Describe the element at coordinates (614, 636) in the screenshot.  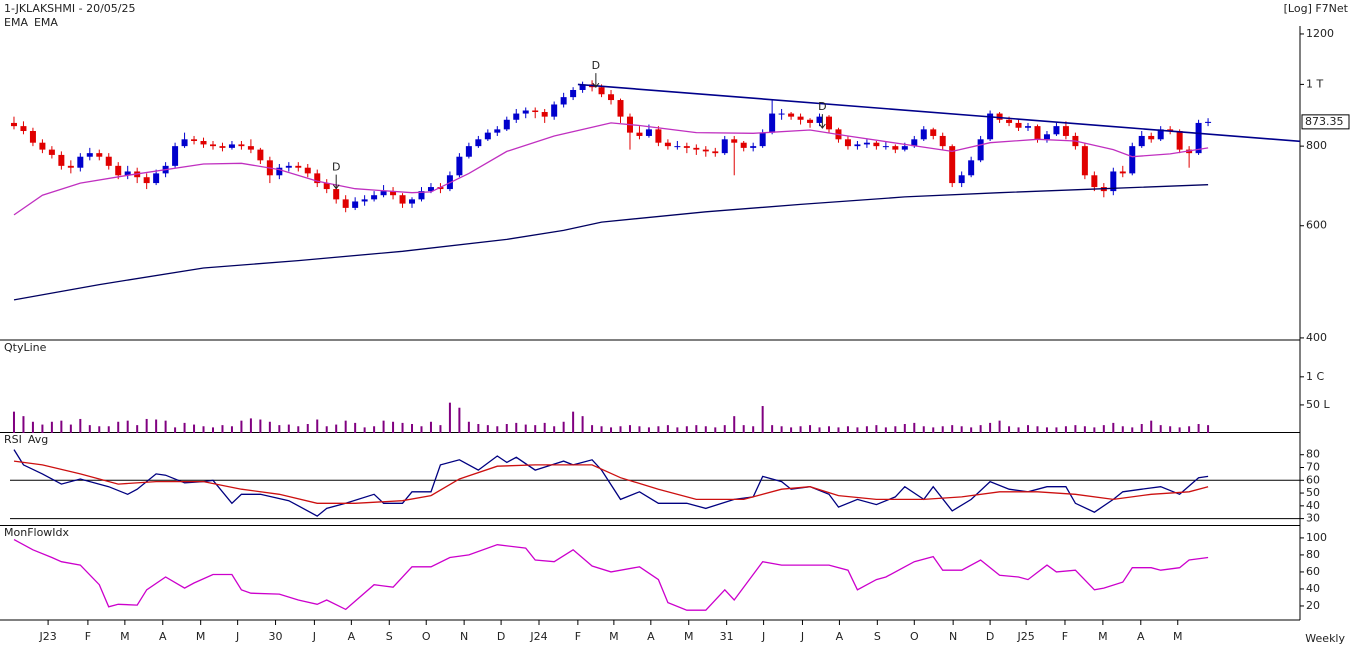
I see `x-tick-label: M` at that location.